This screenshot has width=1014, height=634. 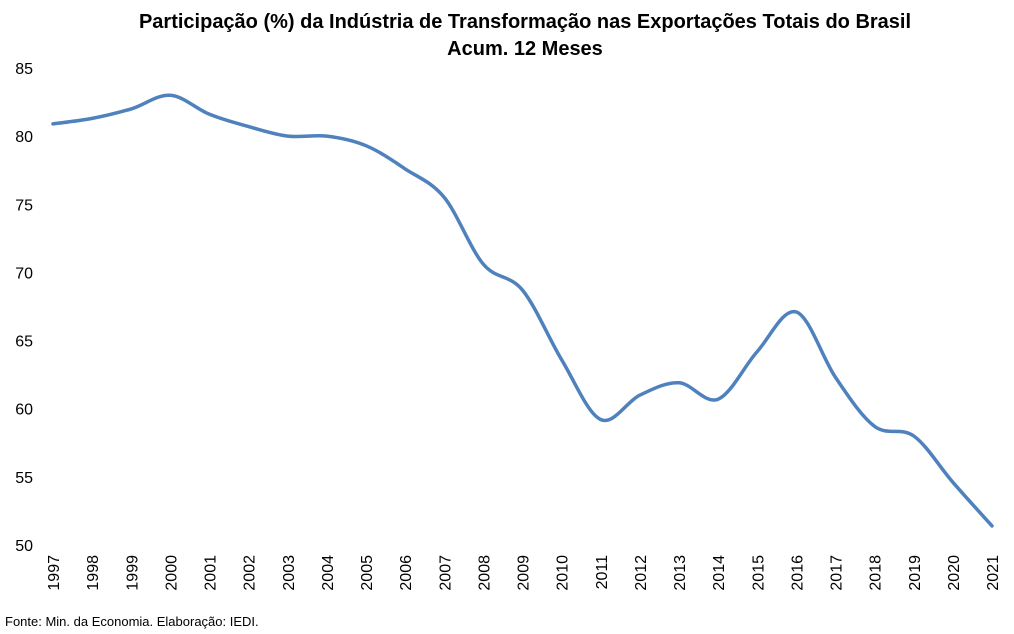 What do you see at coordinates (250, 573) in the screenshot?
I see `x-tick-label: 2002` at bounding box center [250, 573].